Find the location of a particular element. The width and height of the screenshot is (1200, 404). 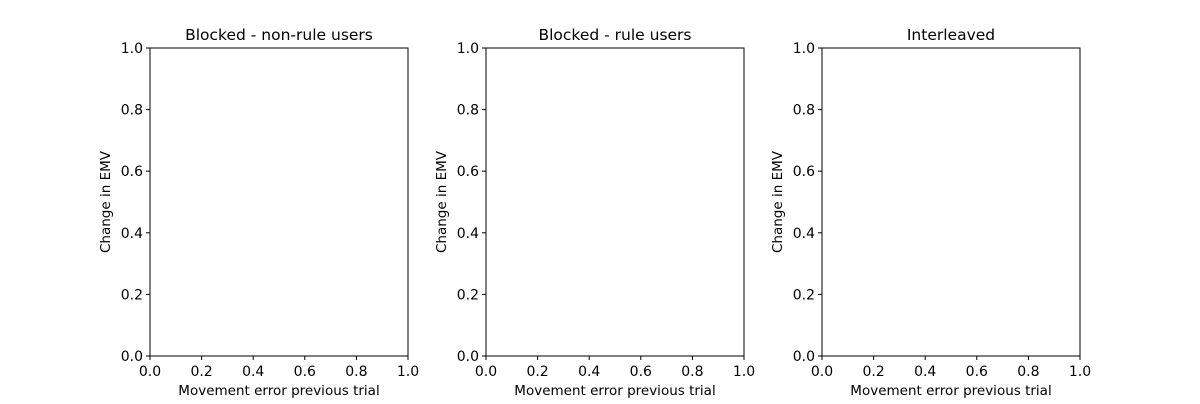

chart-title: Interleaved is located at coordinates (951, 35).